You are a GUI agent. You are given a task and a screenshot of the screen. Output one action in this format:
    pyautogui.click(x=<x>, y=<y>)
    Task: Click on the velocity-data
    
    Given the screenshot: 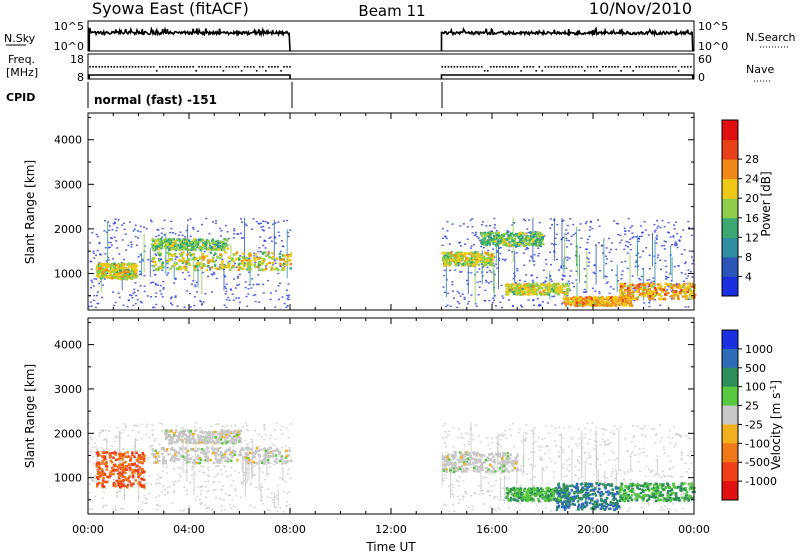 What is the action you would take?
    pyautogui.click(x=392, y=467)
    